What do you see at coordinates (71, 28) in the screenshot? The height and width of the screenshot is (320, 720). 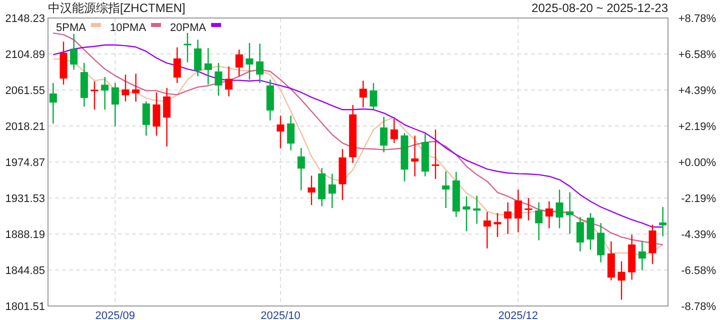 I see `legend-label: 5PMA` at bounding box center [71, 28].